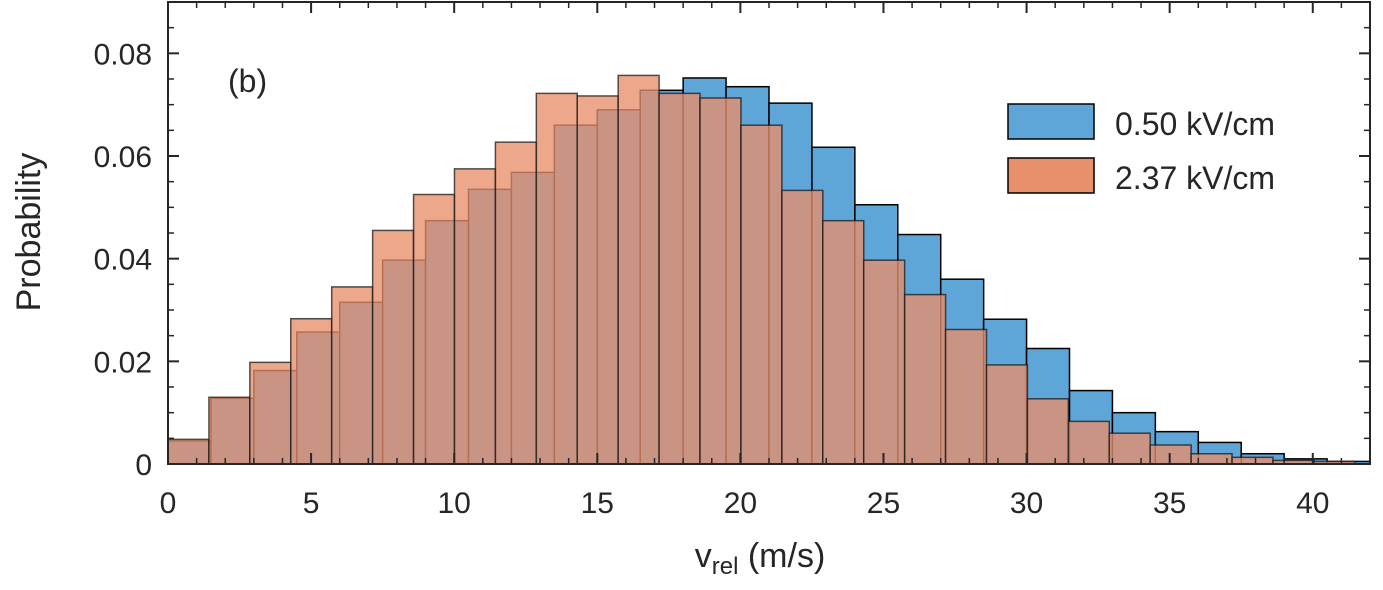  What do you see at coordinates (123, 157) in the screenshot?
I see `y-tick-label-3: 0.06` at bounding box center [123, 157].